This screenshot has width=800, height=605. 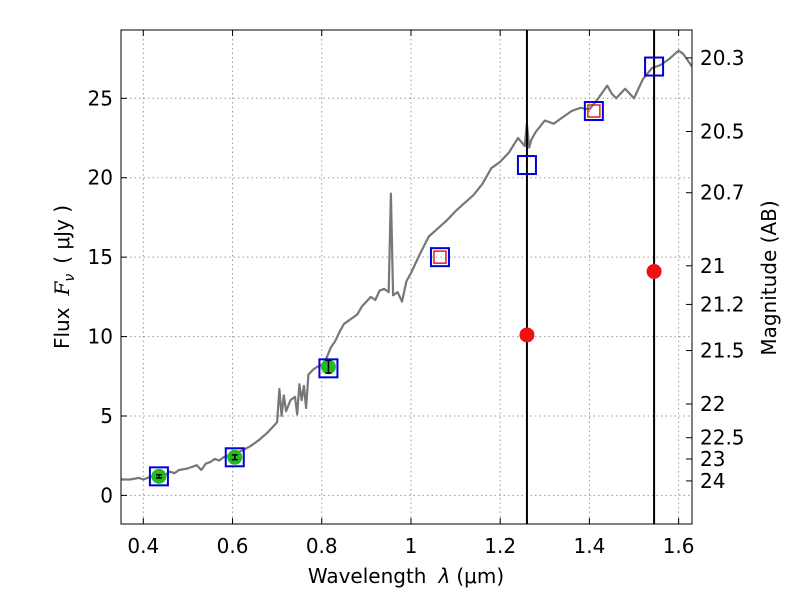 I want to click on y-axis-label-text: Flux, so click(x=62, y=328).